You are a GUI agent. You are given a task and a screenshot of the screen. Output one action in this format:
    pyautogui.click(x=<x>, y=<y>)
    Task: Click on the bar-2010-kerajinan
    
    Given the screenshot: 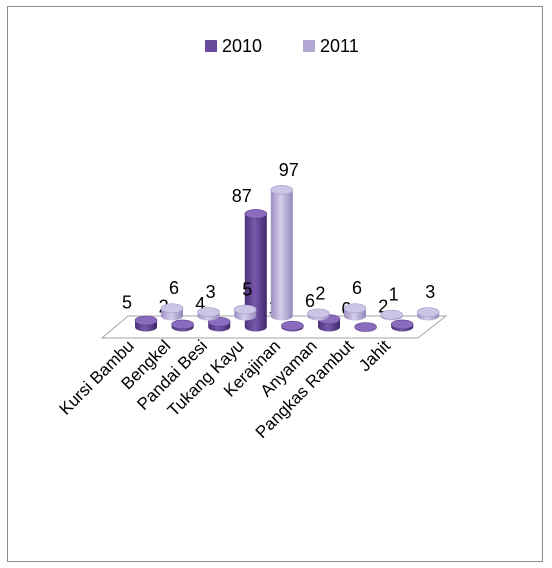 What is the action you would take?
    pyautogui.click(x=292, y=326)
    